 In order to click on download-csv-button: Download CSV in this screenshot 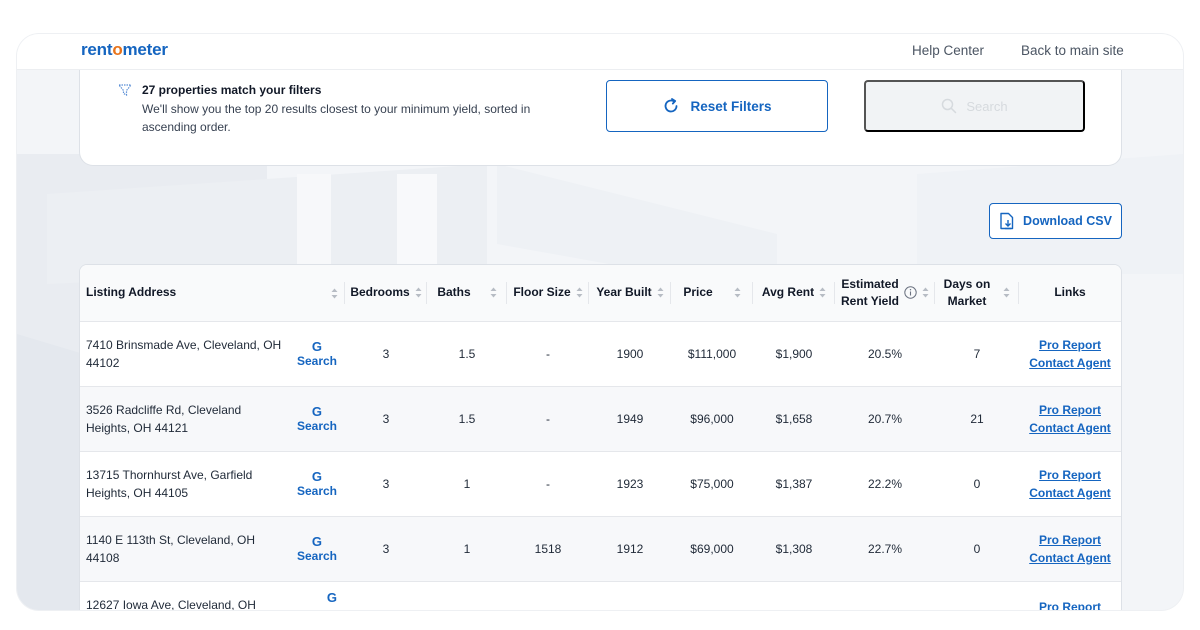, I will do `click(1055, 221)`.